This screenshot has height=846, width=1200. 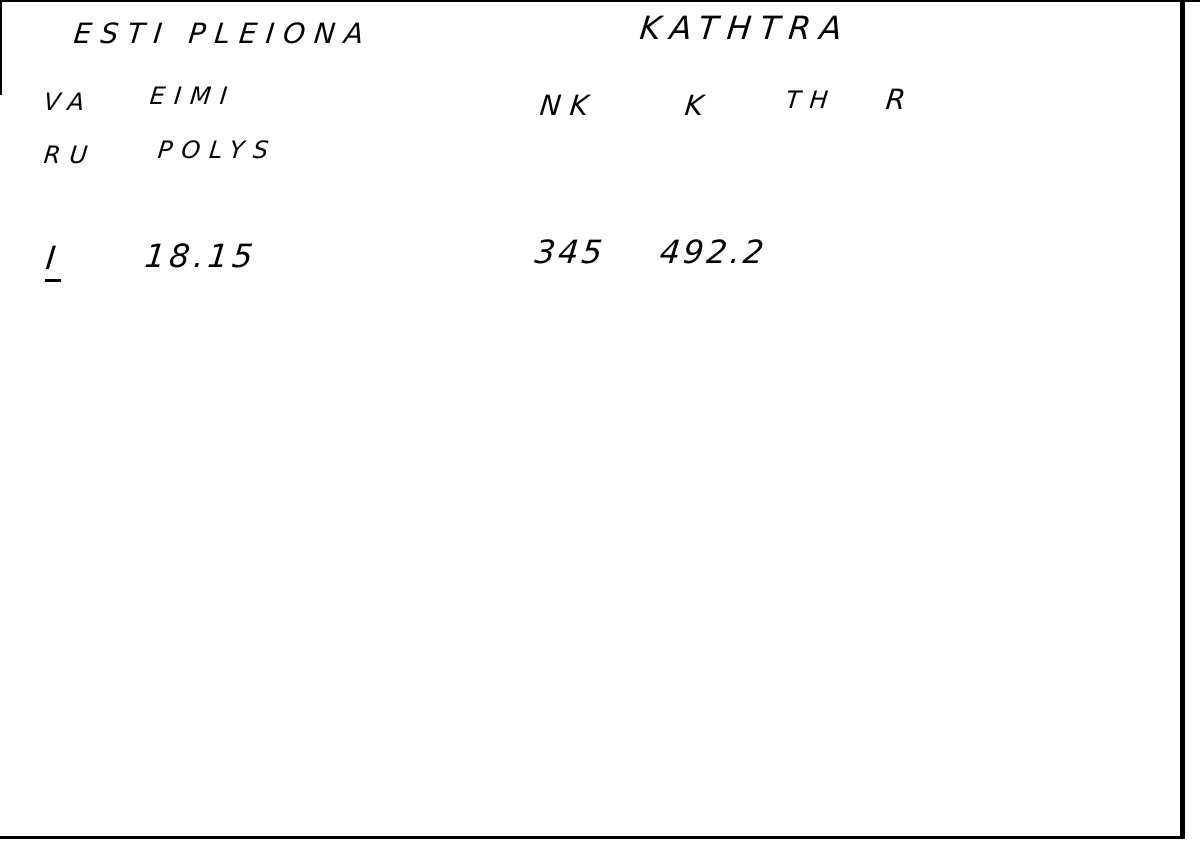 I want to click on index-underline, so click(x=53, y=280).